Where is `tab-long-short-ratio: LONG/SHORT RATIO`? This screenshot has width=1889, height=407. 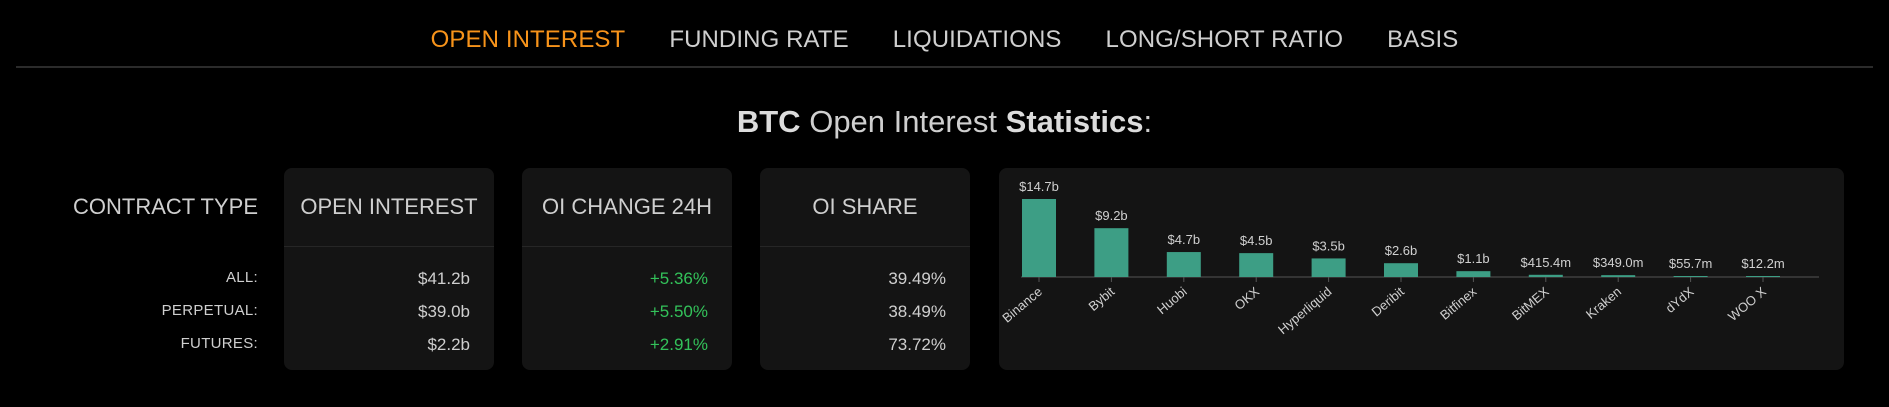 tab-long-short-ratio: LONG/SHORT RATIO is located at coordinates (1224, 39).